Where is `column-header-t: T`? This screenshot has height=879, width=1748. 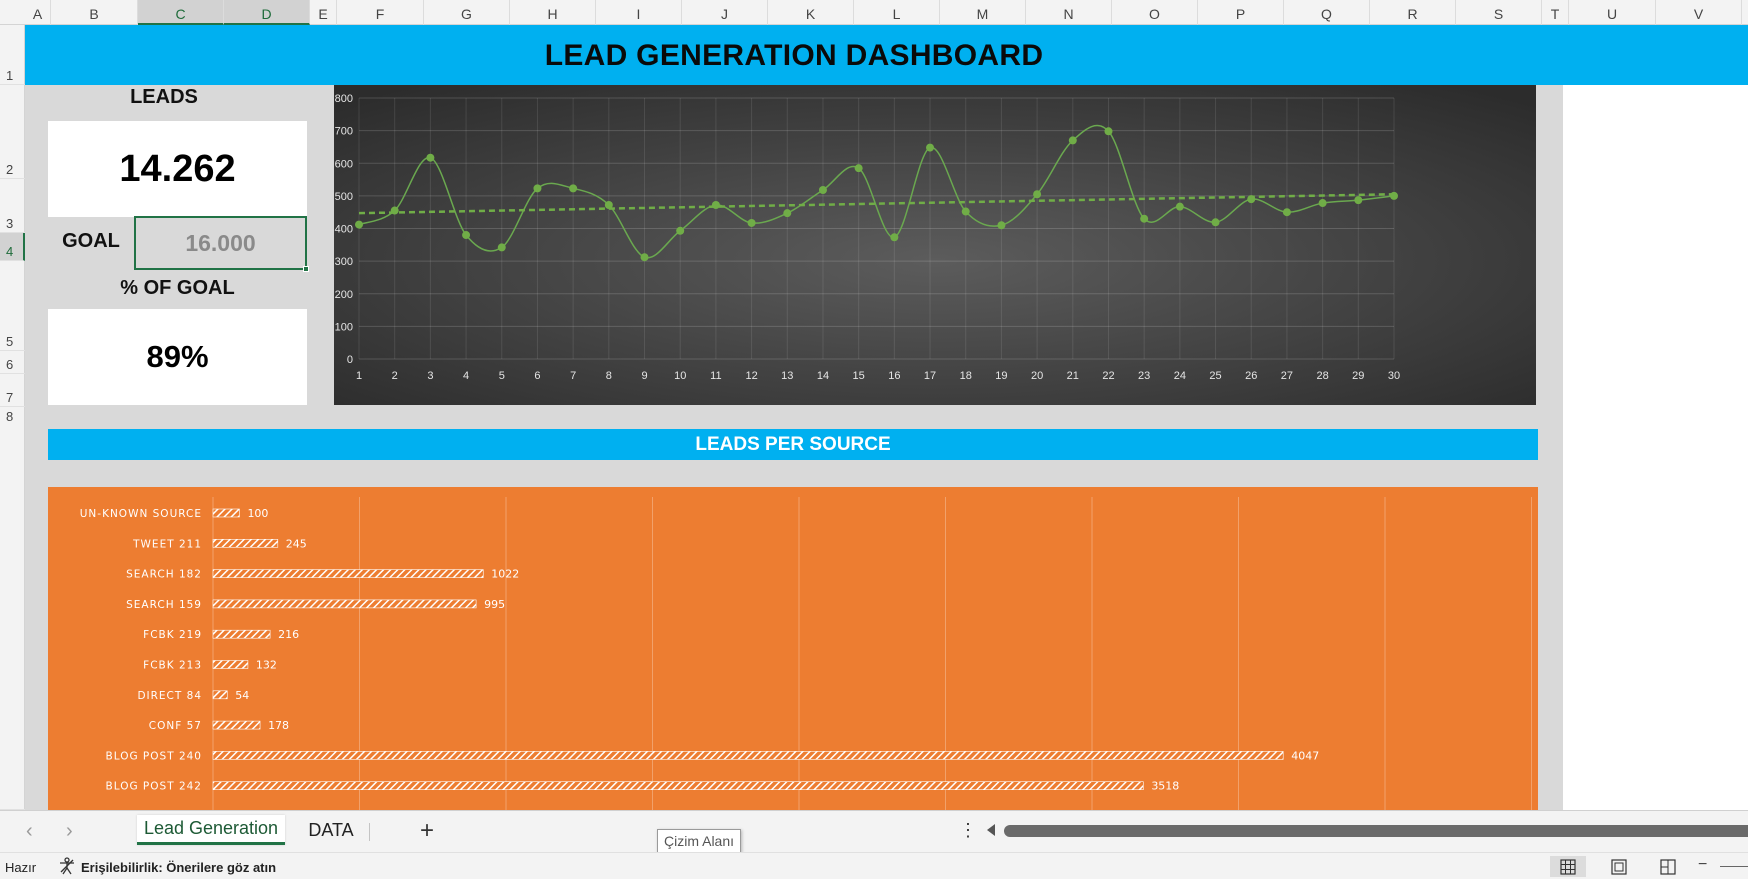
column-header-t: T is located at coordinates (1555, 12).